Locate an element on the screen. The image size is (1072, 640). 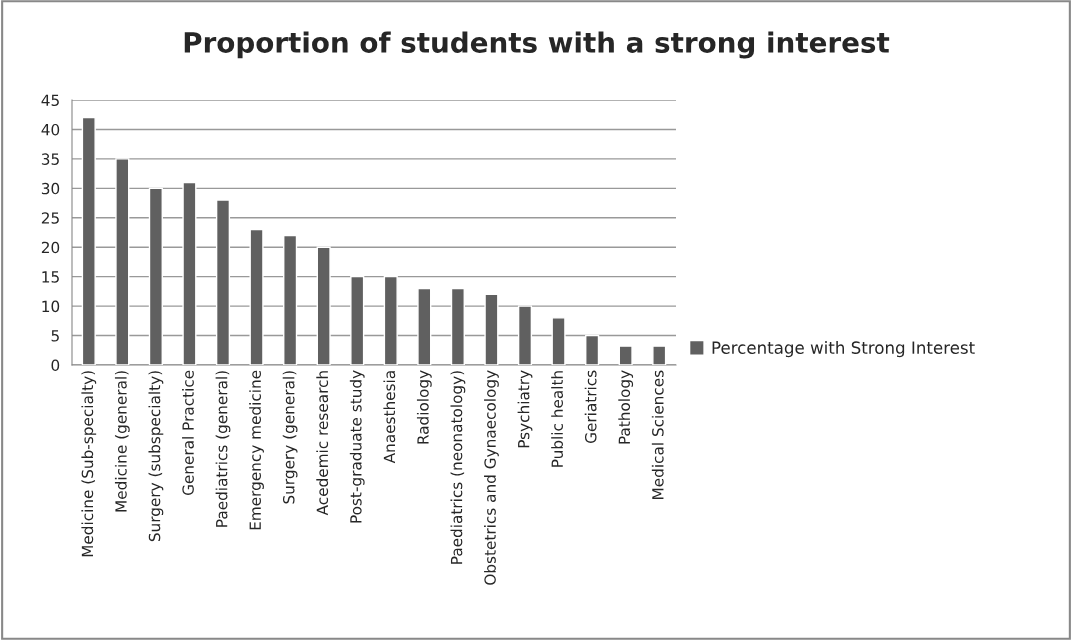
x-tick-label: Medicine (general) is located at coordinates (122, 441).